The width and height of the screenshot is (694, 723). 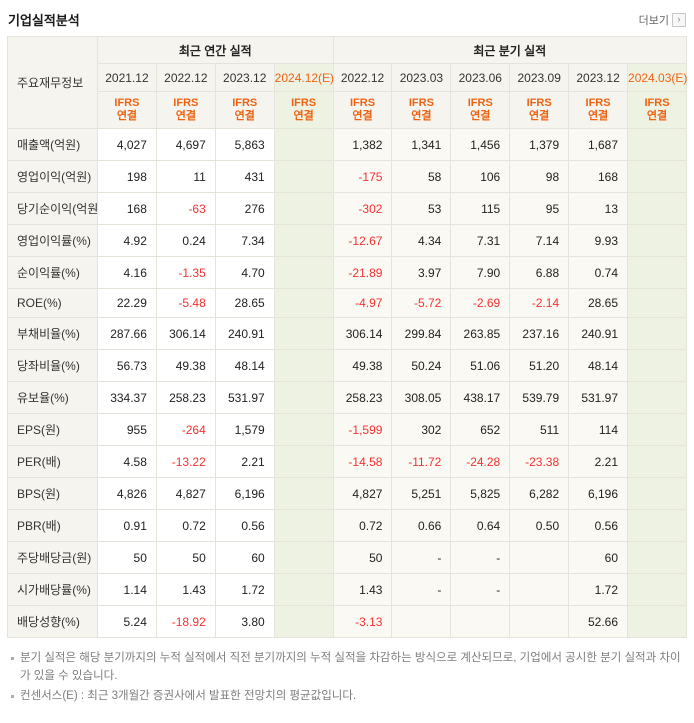 I want to click on cell: 1,579, so click(x=244, y=429).